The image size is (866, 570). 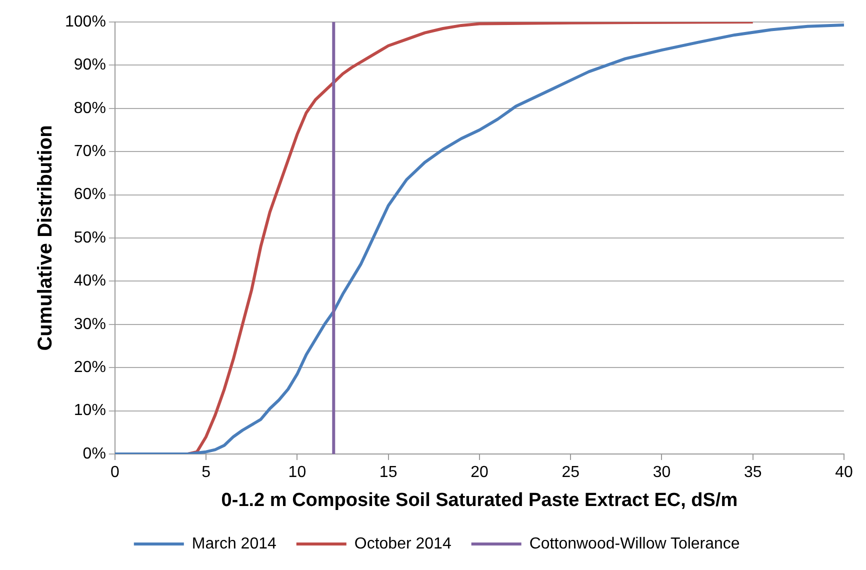 What do you see at coordinates (844, 473) in the screenshot?
I see `x-tick-label: 40` at bounding box center [844, 473].